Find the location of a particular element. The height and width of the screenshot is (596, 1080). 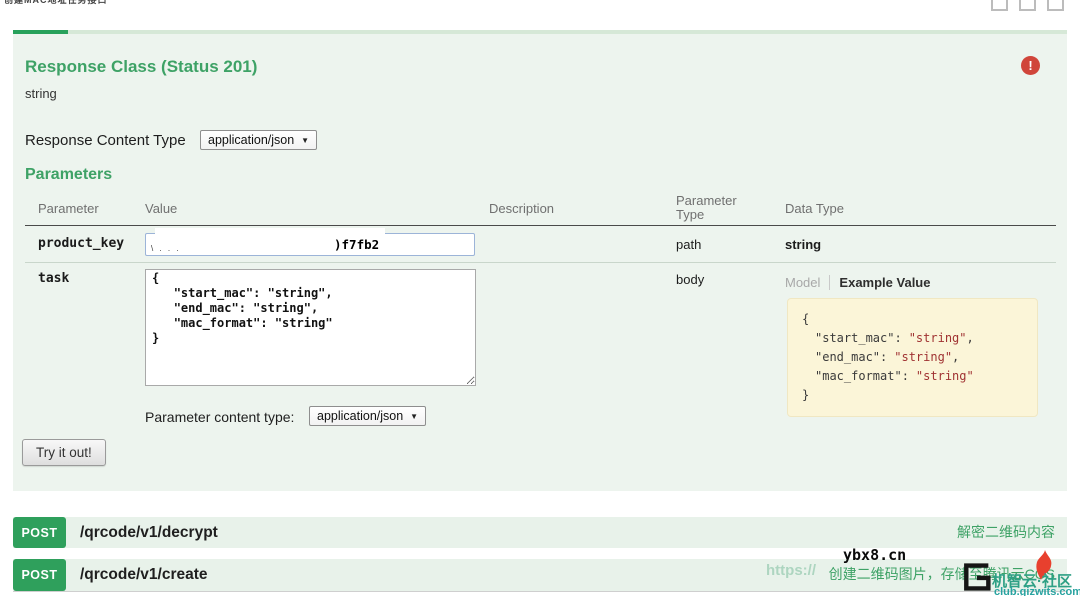

table-row-divider is located at coordinates (540, 262).